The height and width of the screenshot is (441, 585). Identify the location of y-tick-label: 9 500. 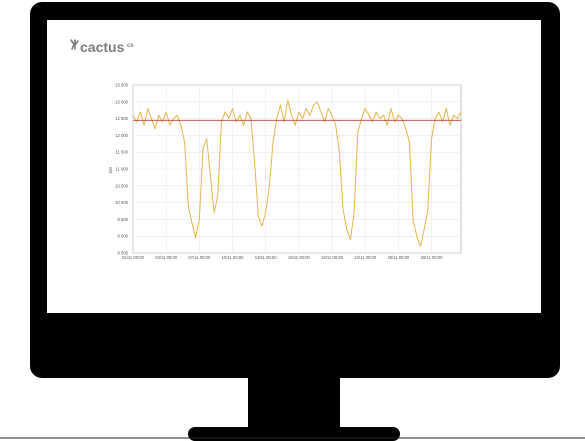
(123, 219).